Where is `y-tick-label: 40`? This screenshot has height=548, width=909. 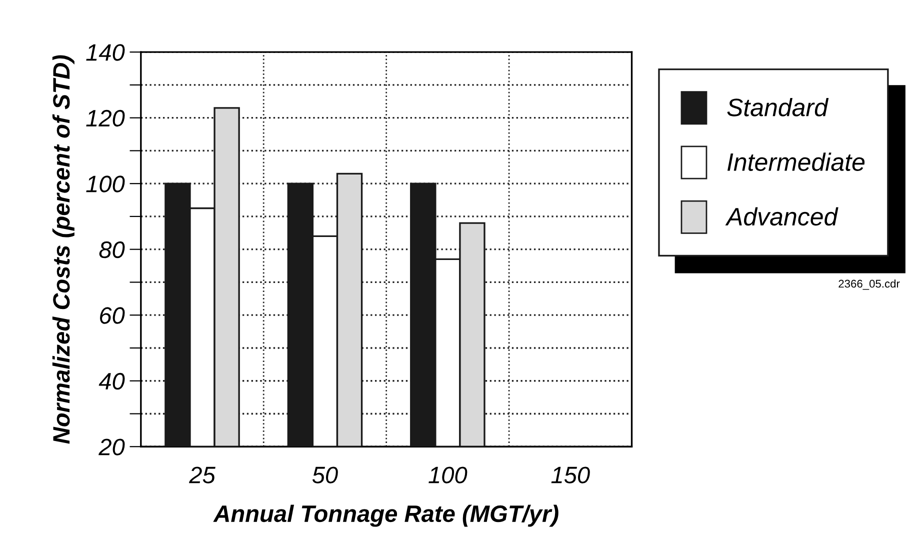
y-tick-label: 40 is located at coordinates (111, 381).